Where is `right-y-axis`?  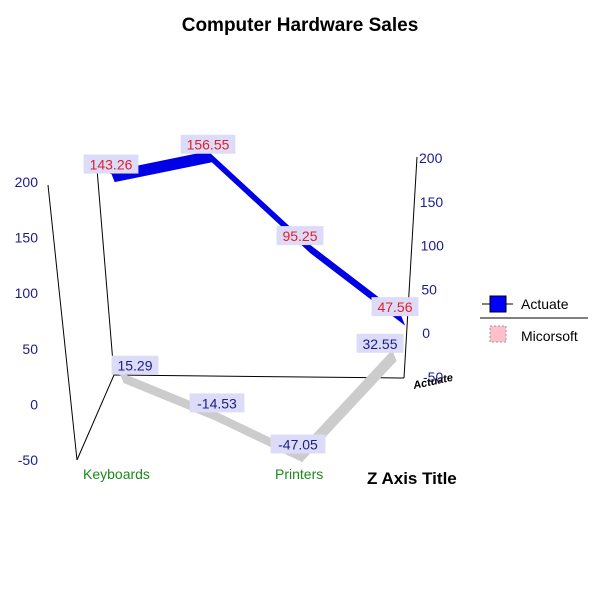 right-y-axis is located at coordinates (410, 267).